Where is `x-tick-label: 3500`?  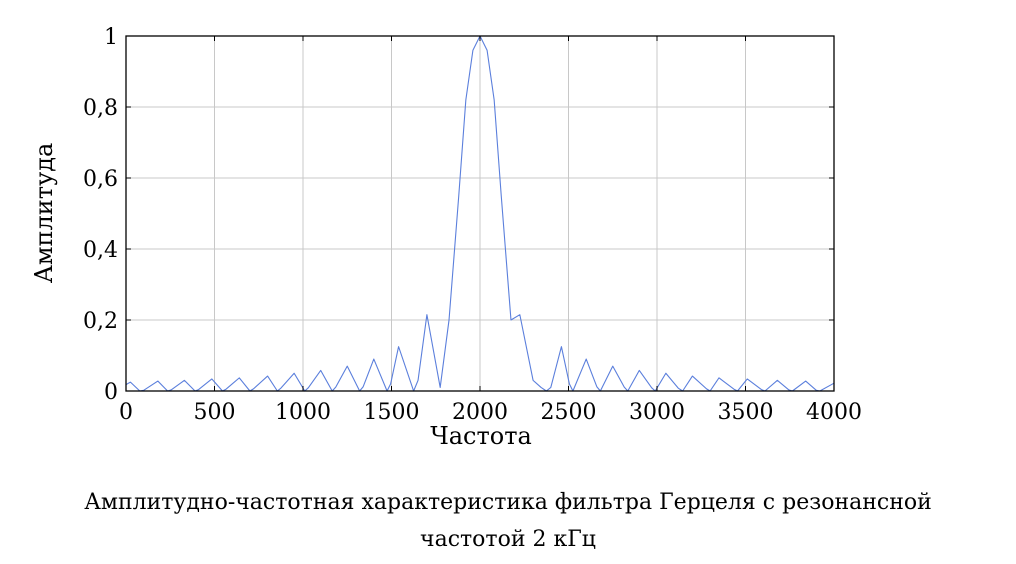 x-tick-label: 3500 is located at coordinates (746, 412).